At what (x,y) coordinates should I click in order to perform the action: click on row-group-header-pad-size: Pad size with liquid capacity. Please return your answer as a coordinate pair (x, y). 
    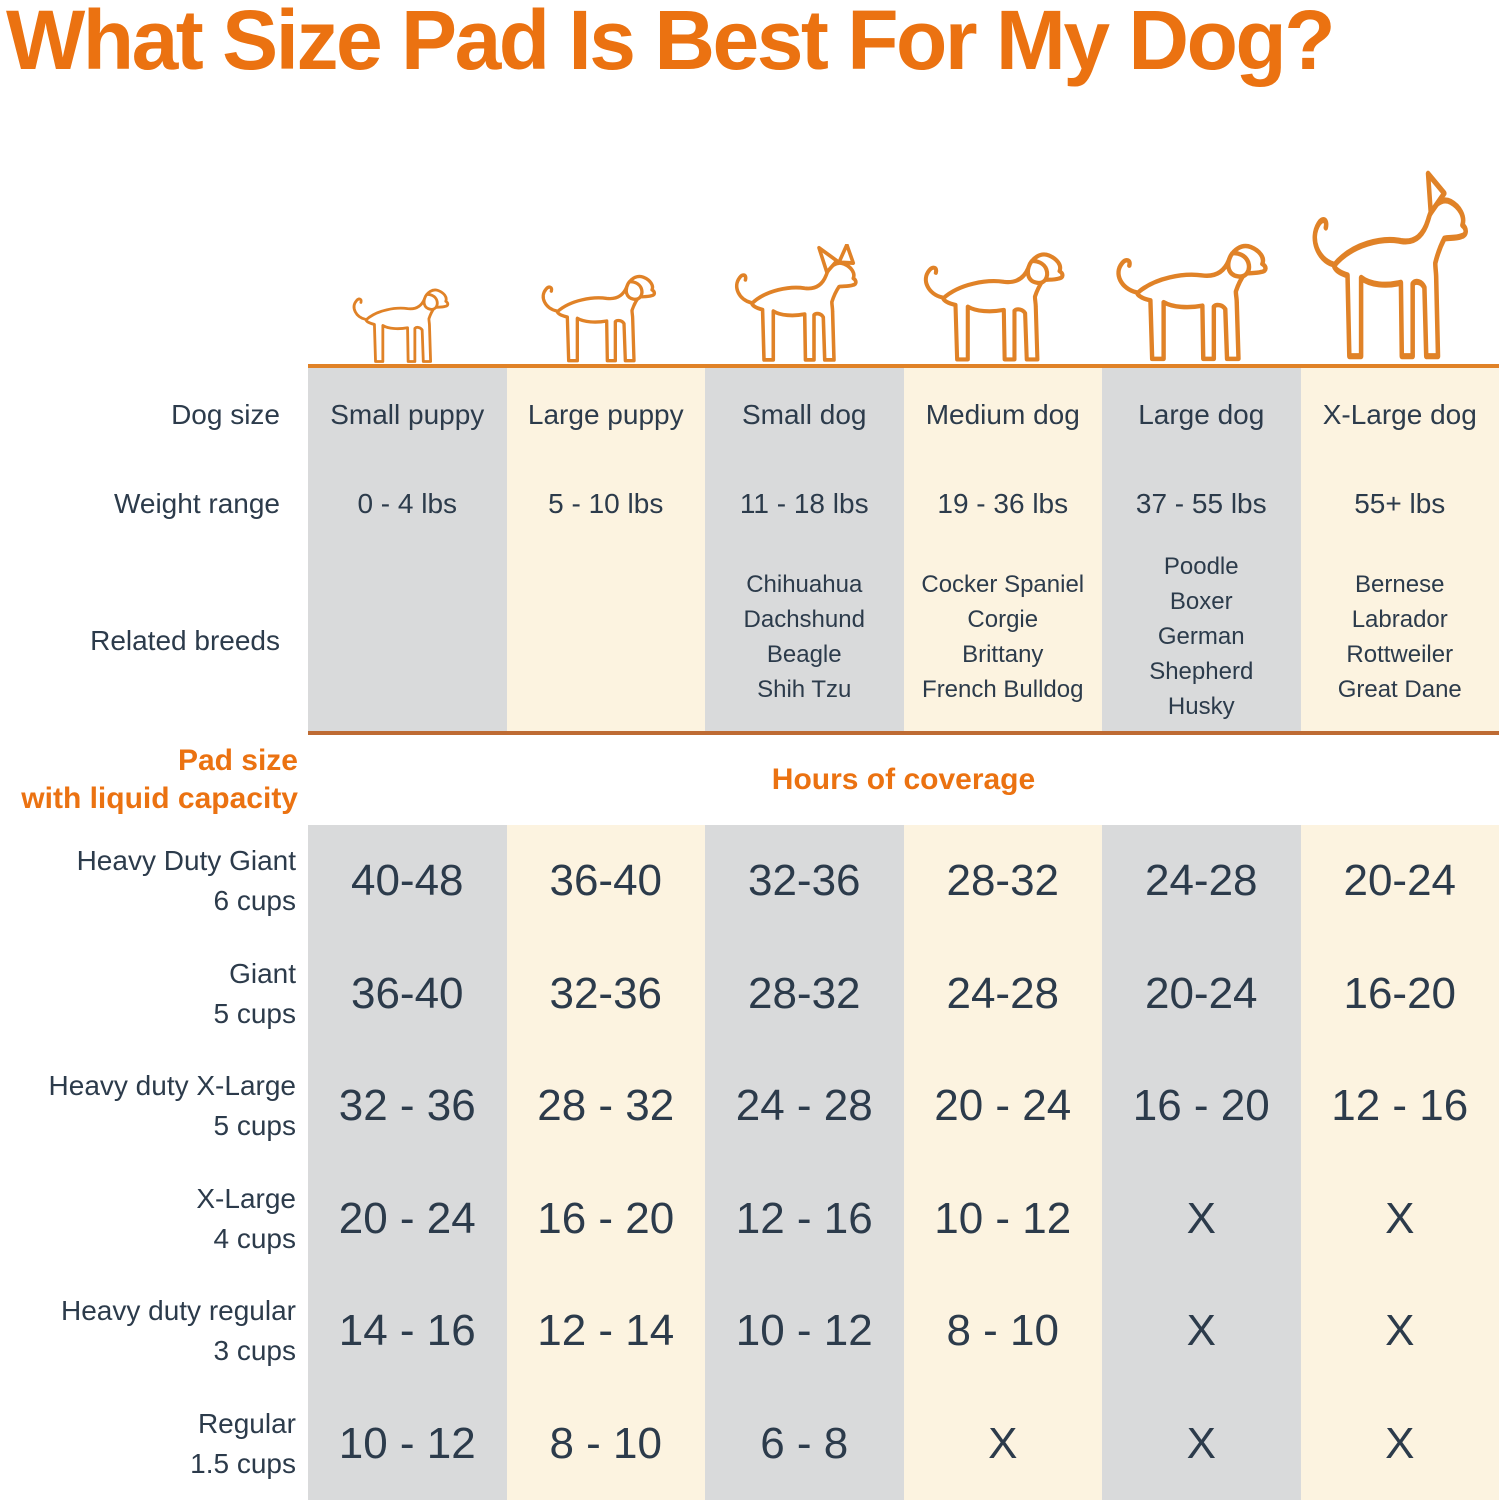
    Looking at the image, I should click on (159, 779).